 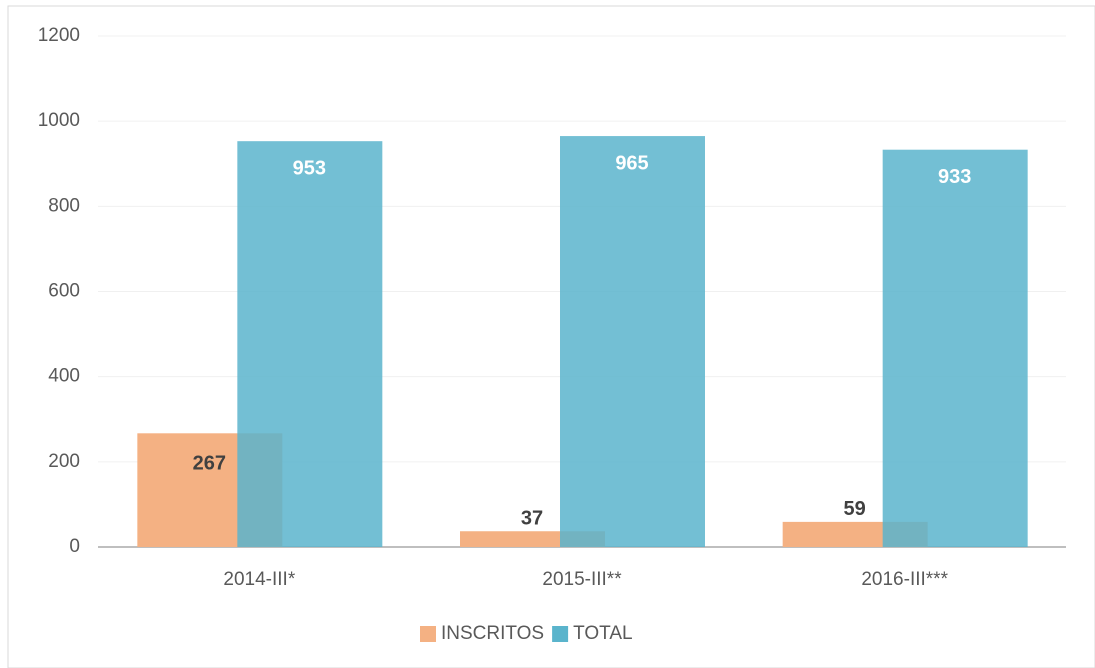 I want to click on data-label: 933, so click(x=954, y=177).